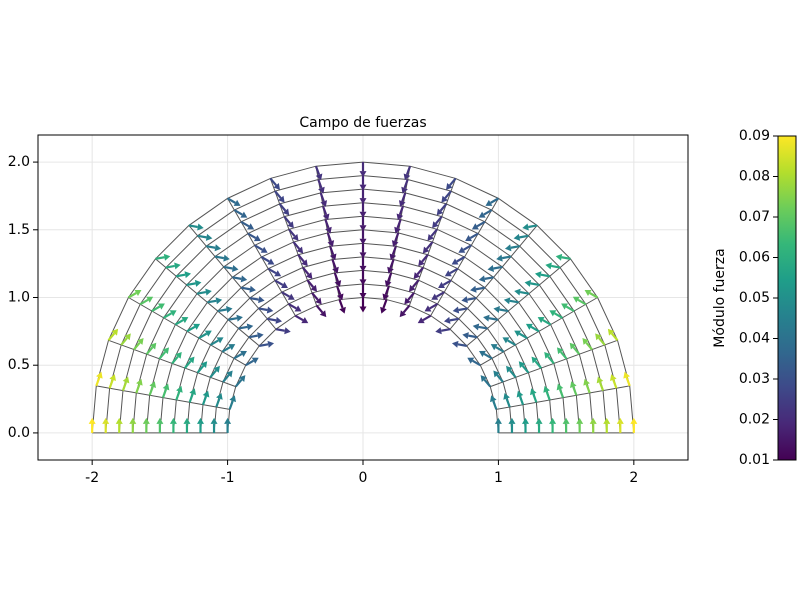  What do you see at coordinates (754, 420) in the screenshot?
I see `colorbar-tick-label: 0.02` at bounding box center [754, 420].